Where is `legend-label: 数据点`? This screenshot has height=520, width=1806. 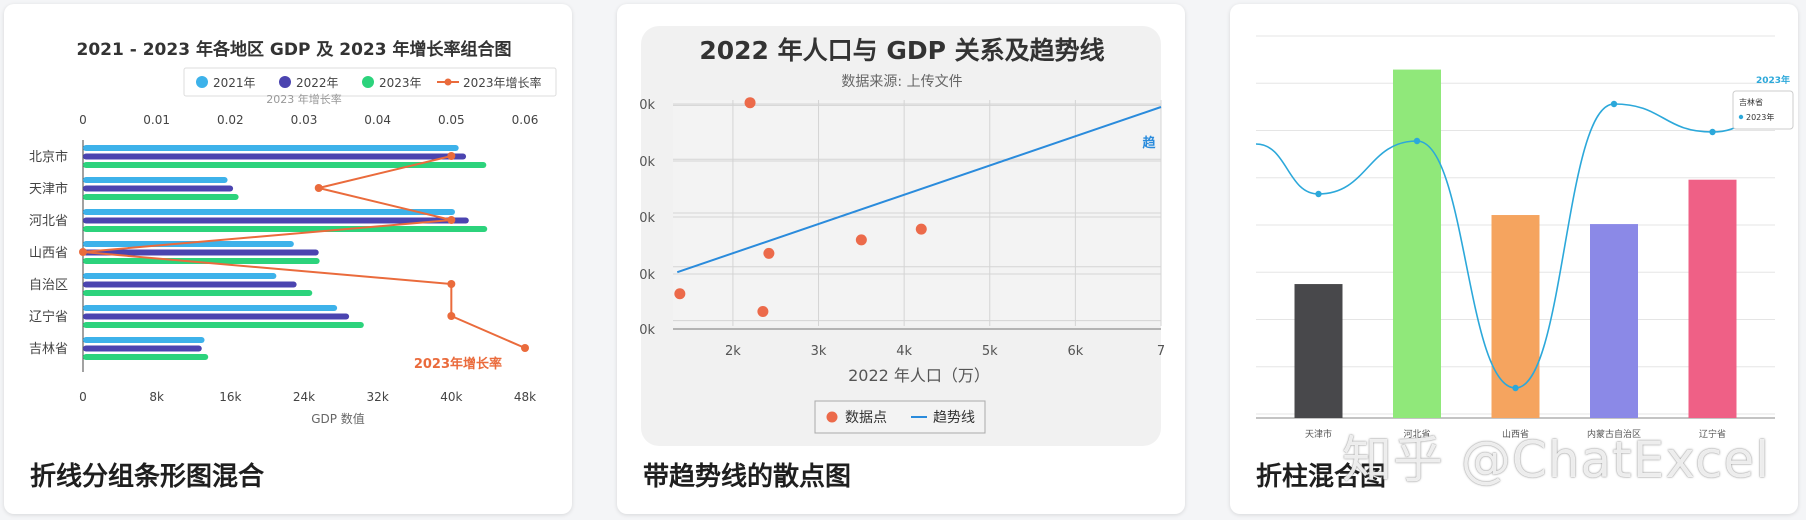 legend-label: 数据点 is located at coordinates (866, 418).